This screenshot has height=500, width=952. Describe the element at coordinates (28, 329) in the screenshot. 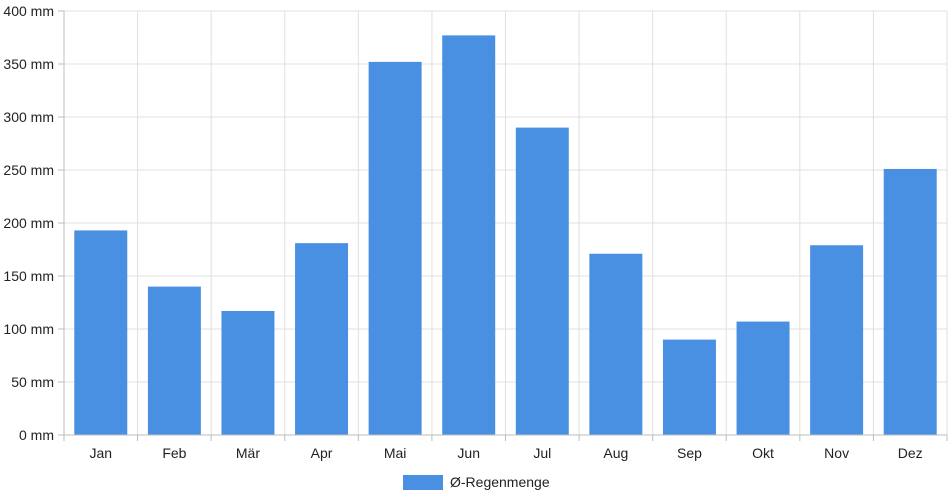

I see `y-tick-label: 100 mm` at that location.